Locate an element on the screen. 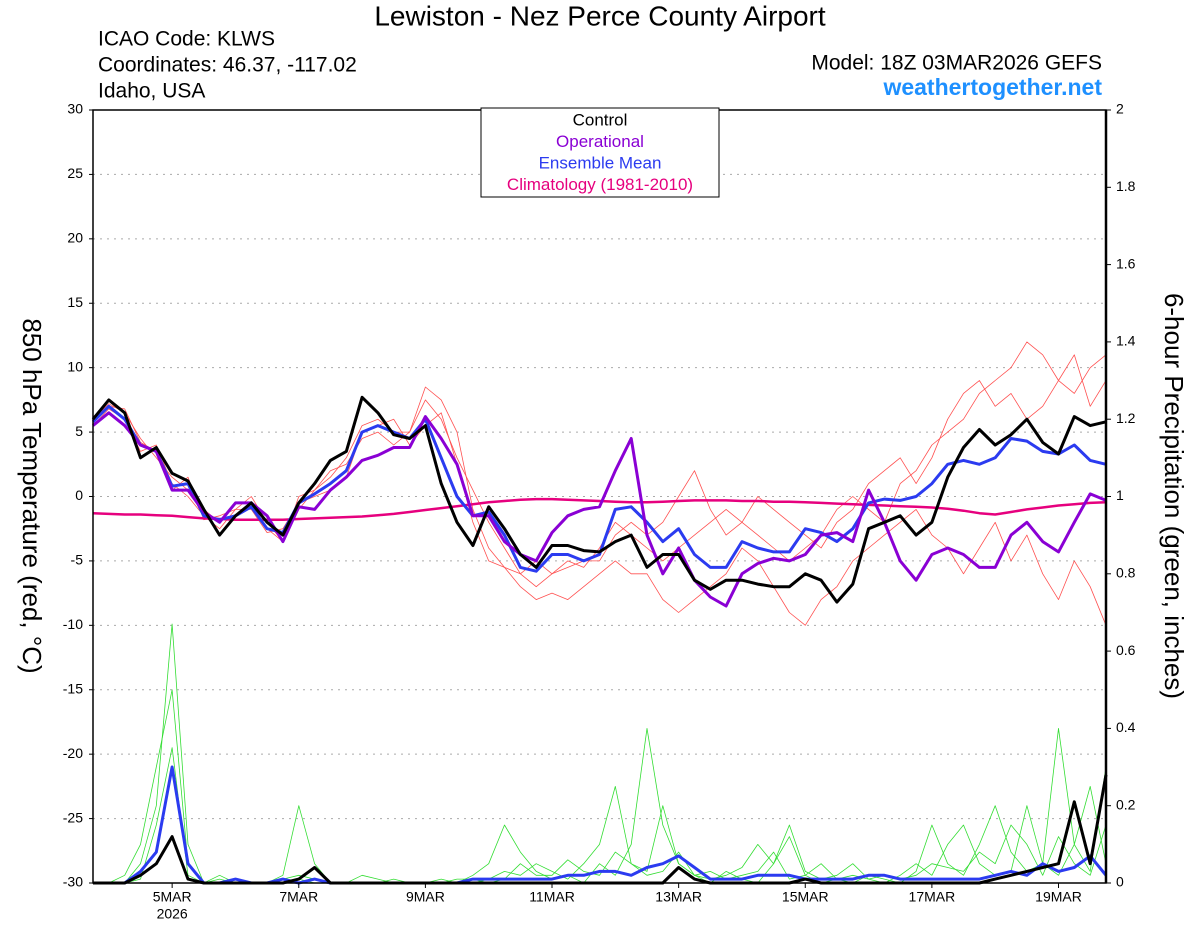 The width and height of the screenshot is (1200, 927). chart-title: Lewiston - Nez Perce County Airport is located at coordinates (600, 15).